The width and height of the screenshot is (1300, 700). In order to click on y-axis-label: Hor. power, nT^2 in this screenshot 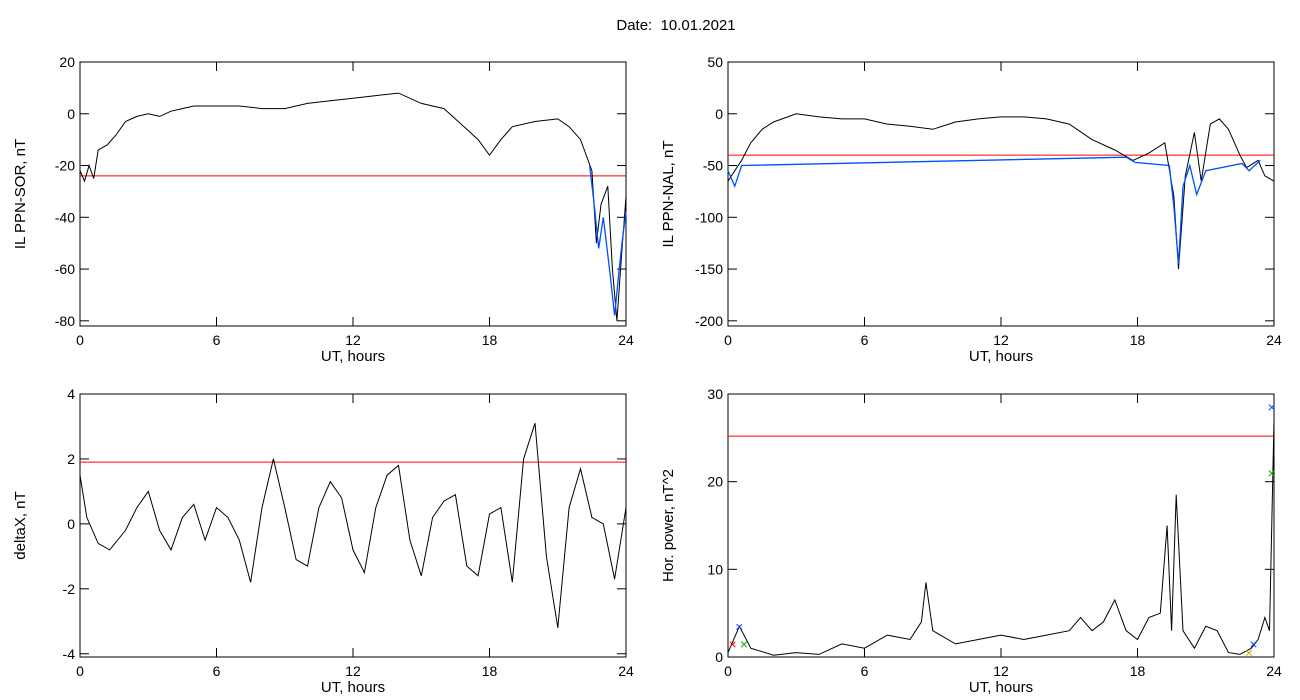, I will do `click(668, 525)`.